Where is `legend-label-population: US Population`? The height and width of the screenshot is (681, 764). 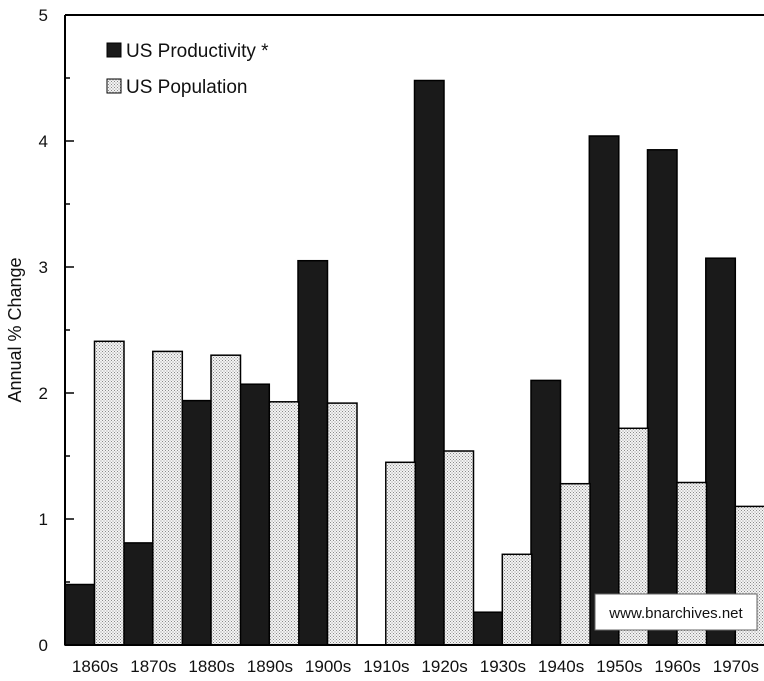
legend-label-population: US Population is located at coordinates (186, 87).